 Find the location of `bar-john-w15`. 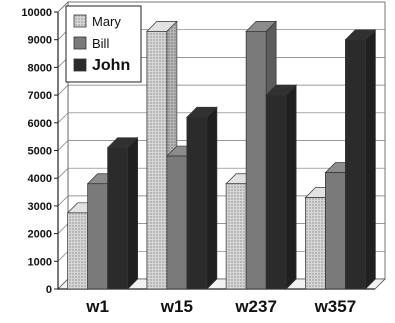

bar-john-w15 is located at coordinates (197, 203).